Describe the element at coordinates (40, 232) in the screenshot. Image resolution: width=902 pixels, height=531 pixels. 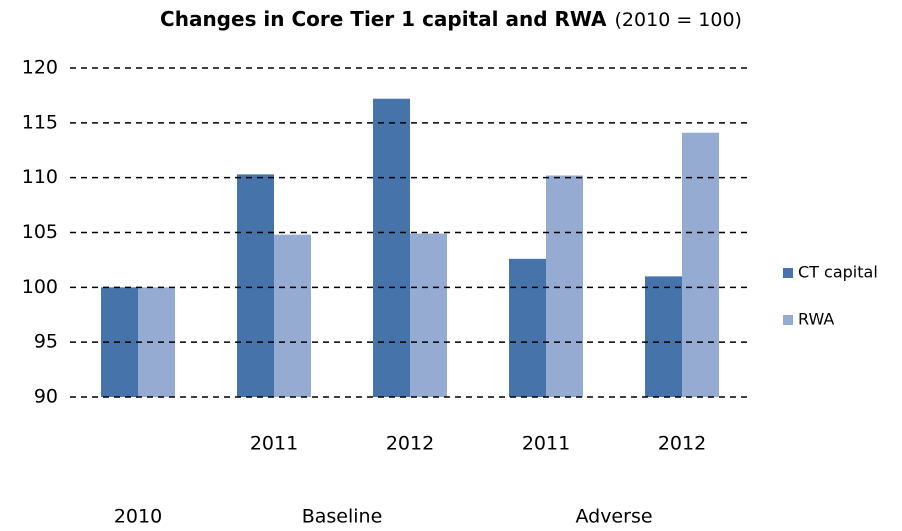
I see `y-tick-label: 105` at that location.